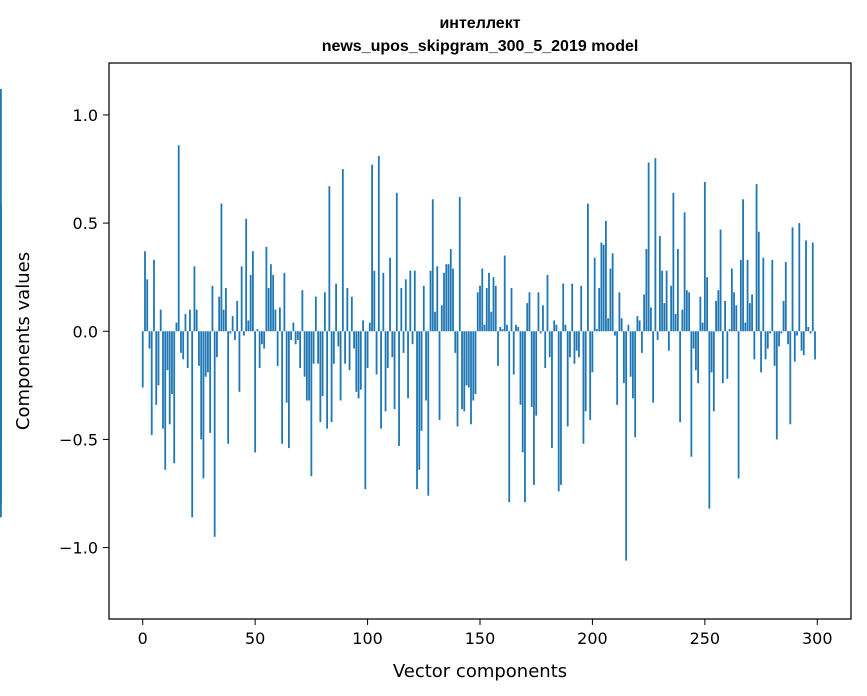 The image size is (867, 696). What do you see at coordinates (255, 638) in the screenshot?
I see `x-tick-label: 50` at bounding box center [255, 638].